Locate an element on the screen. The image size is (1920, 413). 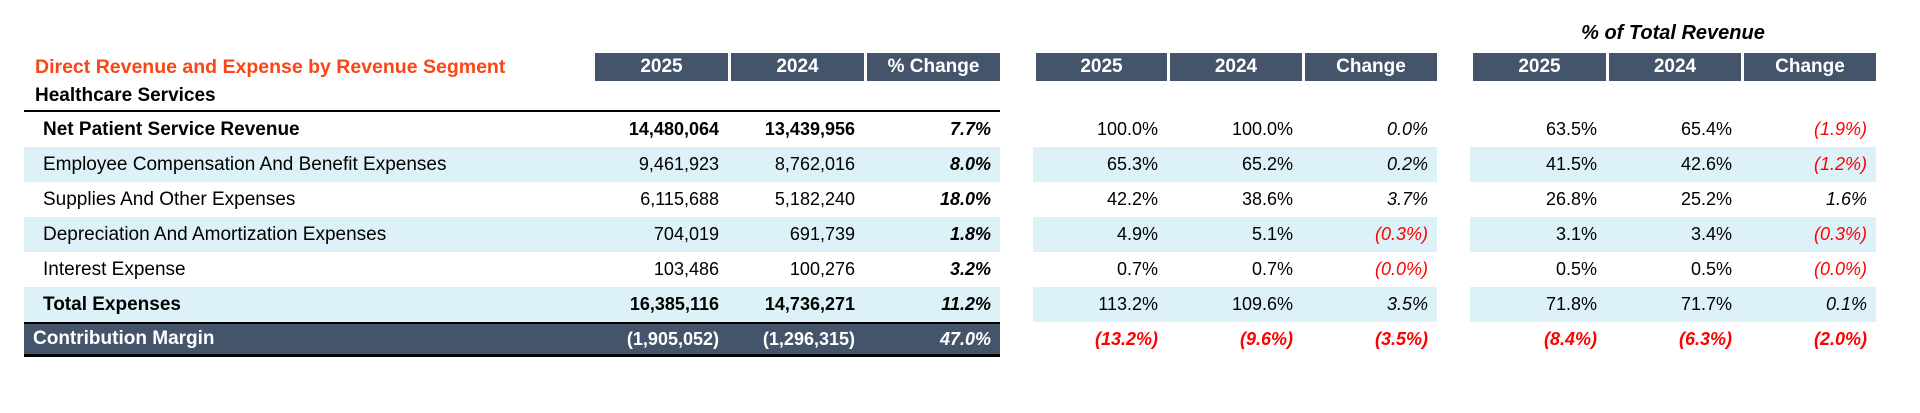
left-header-2025: 2025 is located at coordinates (660, 67).